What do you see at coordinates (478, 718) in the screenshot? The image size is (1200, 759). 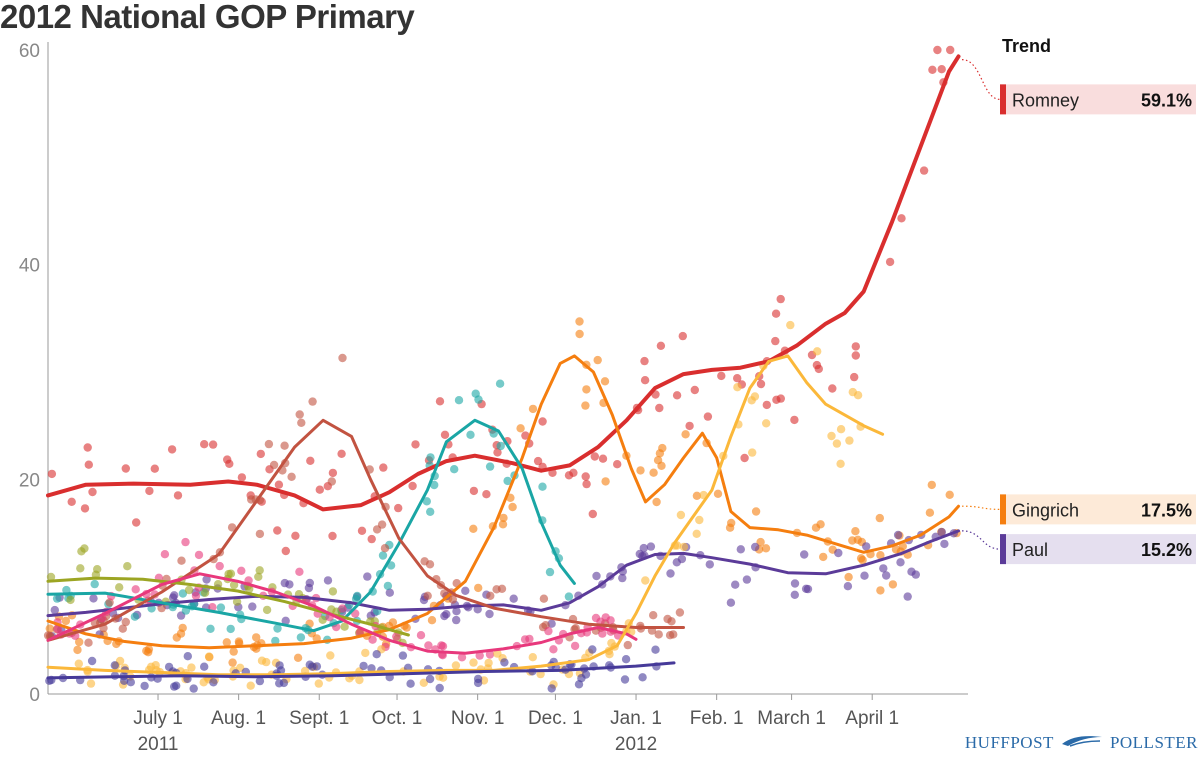 I see `x-tick-label: Nov. 1` at bounding box center [478, 718].